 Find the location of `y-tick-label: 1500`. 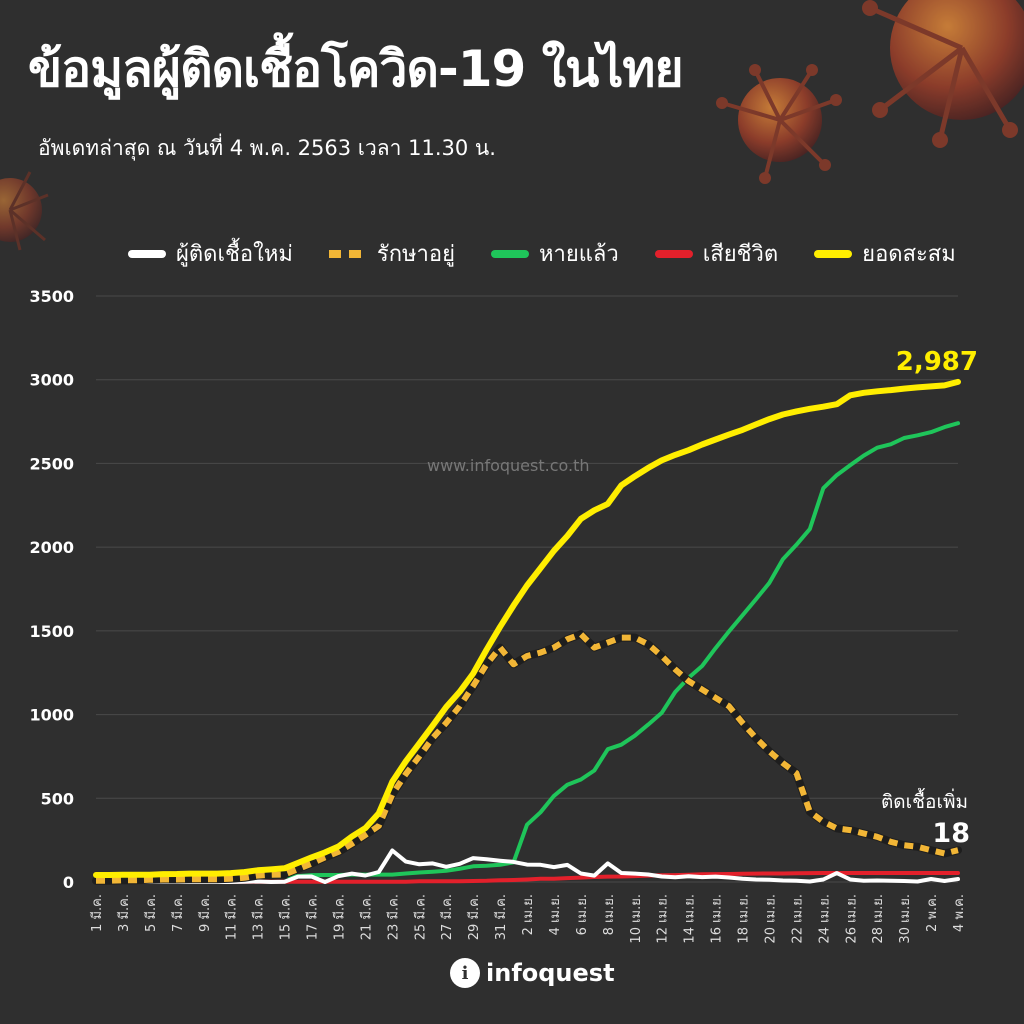

y-tick-label: 1500 is located at coordinates (51, 631).